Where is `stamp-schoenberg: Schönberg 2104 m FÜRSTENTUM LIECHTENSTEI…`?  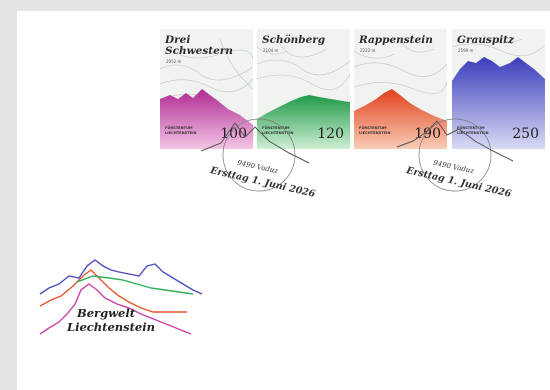 stamp-schoenberg: Schönberg 2104 m FÜRSTENTUM LIECHTENSTEI… is located at coordinates (303, 89).